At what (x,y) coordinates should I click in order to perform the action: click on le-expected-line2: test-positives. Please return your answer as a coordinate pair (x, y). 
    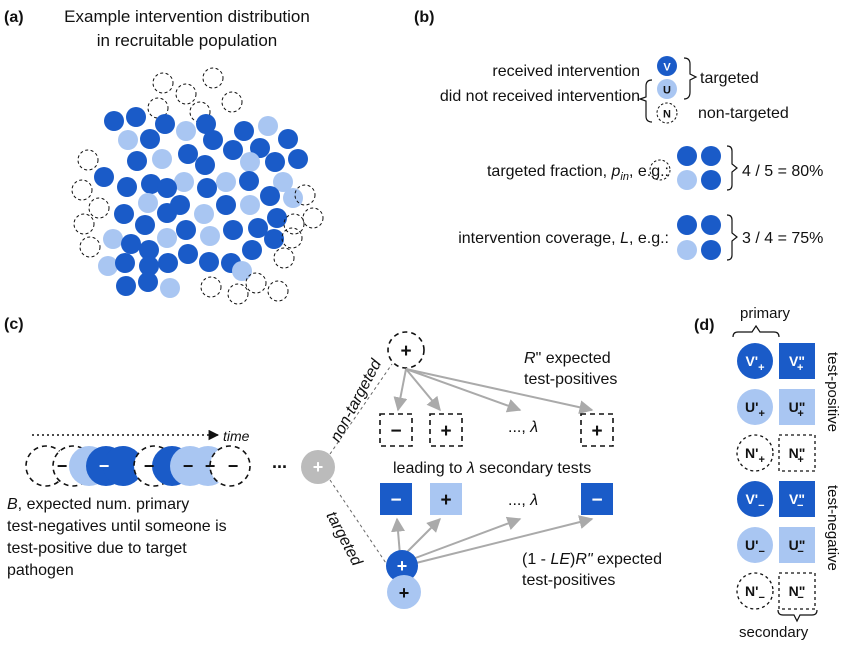
    Looking at the image, I should click on (568, 580).